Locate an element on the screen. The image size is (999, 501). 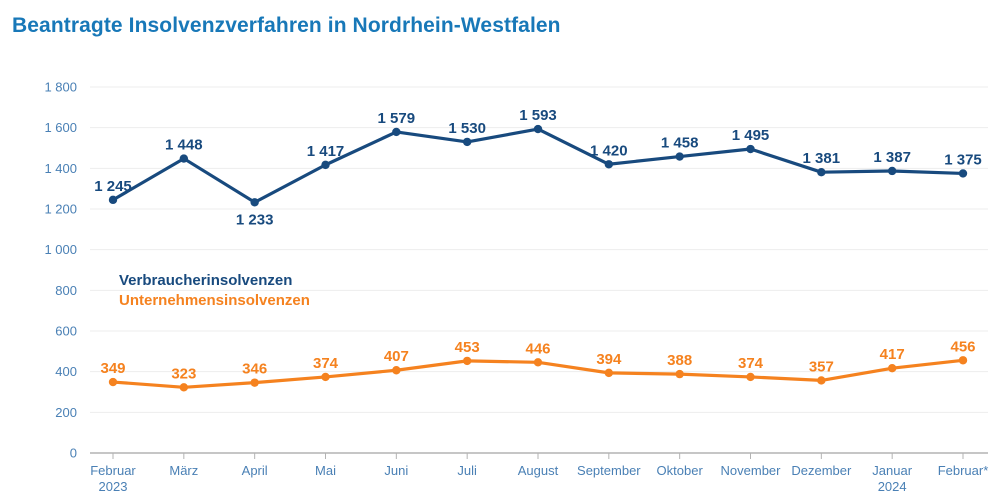
data-label: 1 375 is located at coordinates (963, 159).